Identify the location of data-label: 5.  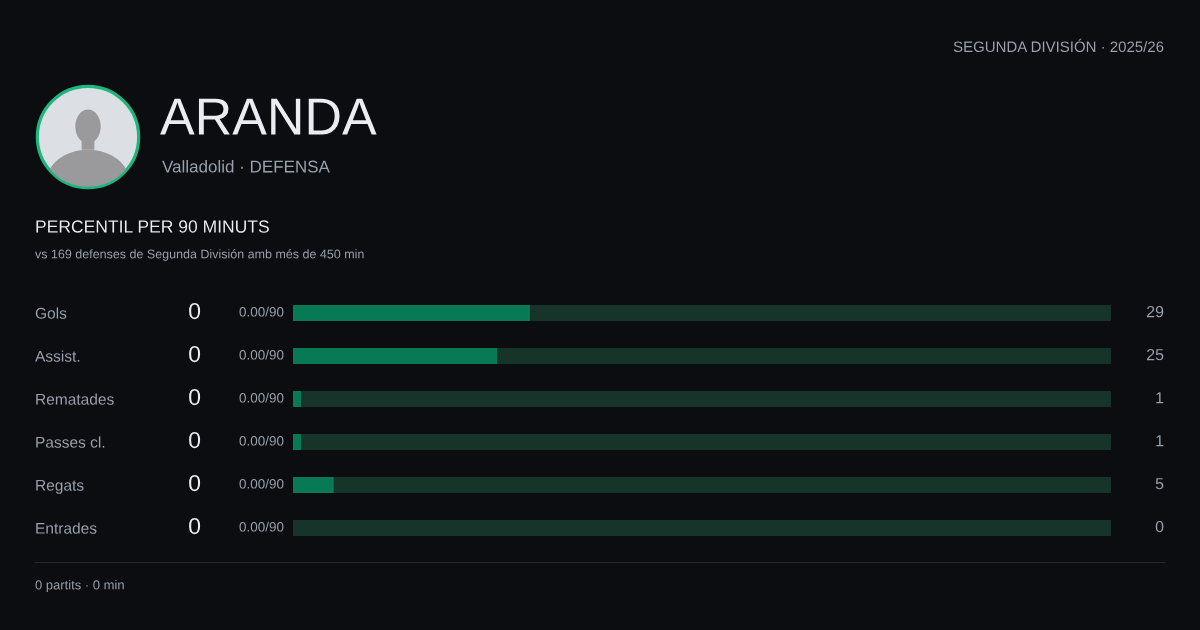
(1159, 484).